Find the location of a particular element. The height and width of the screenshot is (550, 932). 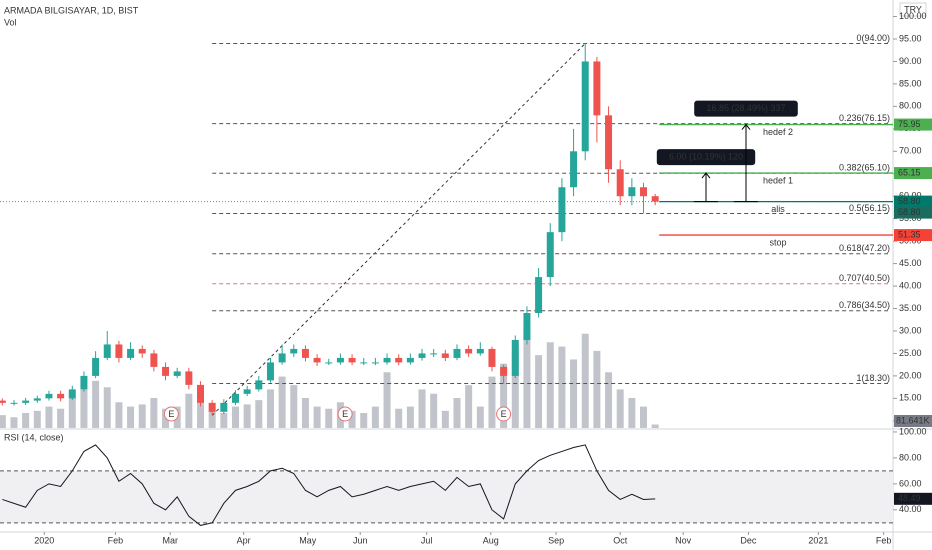

y-tick-label: 15.00 is located at coordinates (910, 398).